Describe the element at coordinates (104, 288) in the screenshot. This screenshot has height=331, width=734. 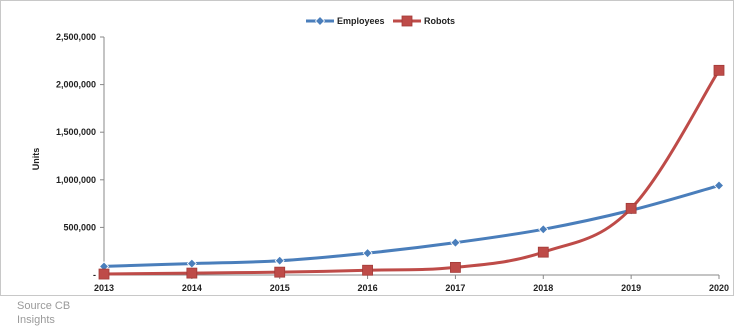
I see `x-tick-label: 2013` at that location.